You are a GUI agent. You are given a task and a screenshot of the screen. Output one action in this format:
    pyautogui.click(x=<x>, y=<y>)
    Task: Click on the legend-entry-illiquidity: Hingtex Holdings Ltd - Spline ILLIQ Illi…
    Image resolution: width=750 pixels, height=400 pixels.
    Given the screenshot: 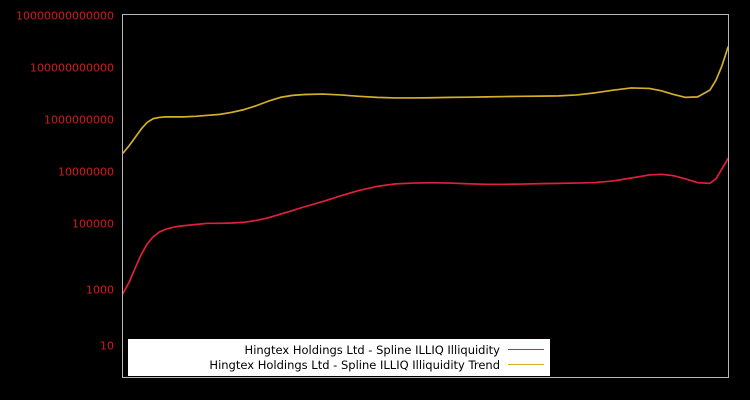 What is the action you would take?
    pyautogui.click(x=339, y=349)
    